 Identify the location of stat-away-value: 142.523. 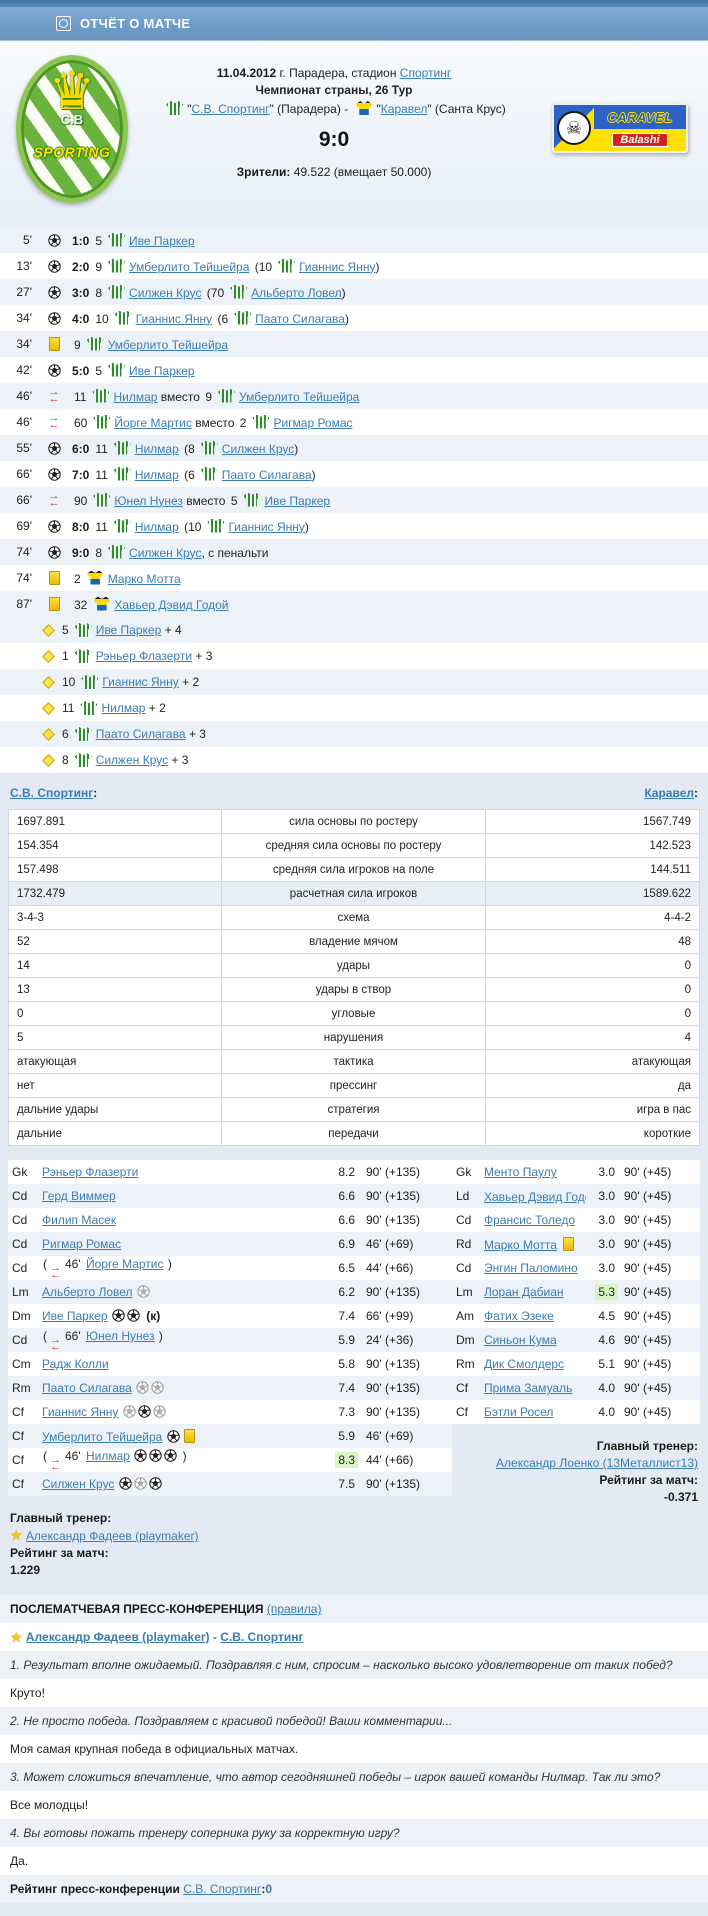
(670, 845).